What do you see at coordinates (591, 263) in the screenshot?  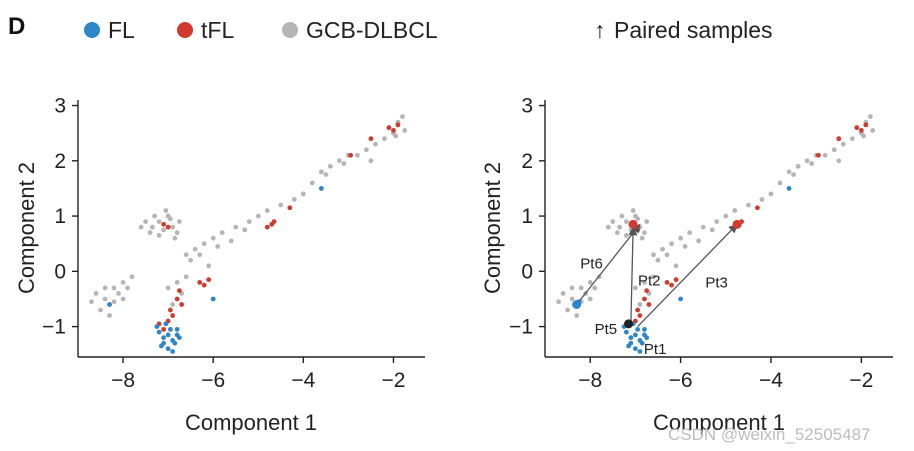 I see `paired-label: Pt6` at bounding box center [591, 263].